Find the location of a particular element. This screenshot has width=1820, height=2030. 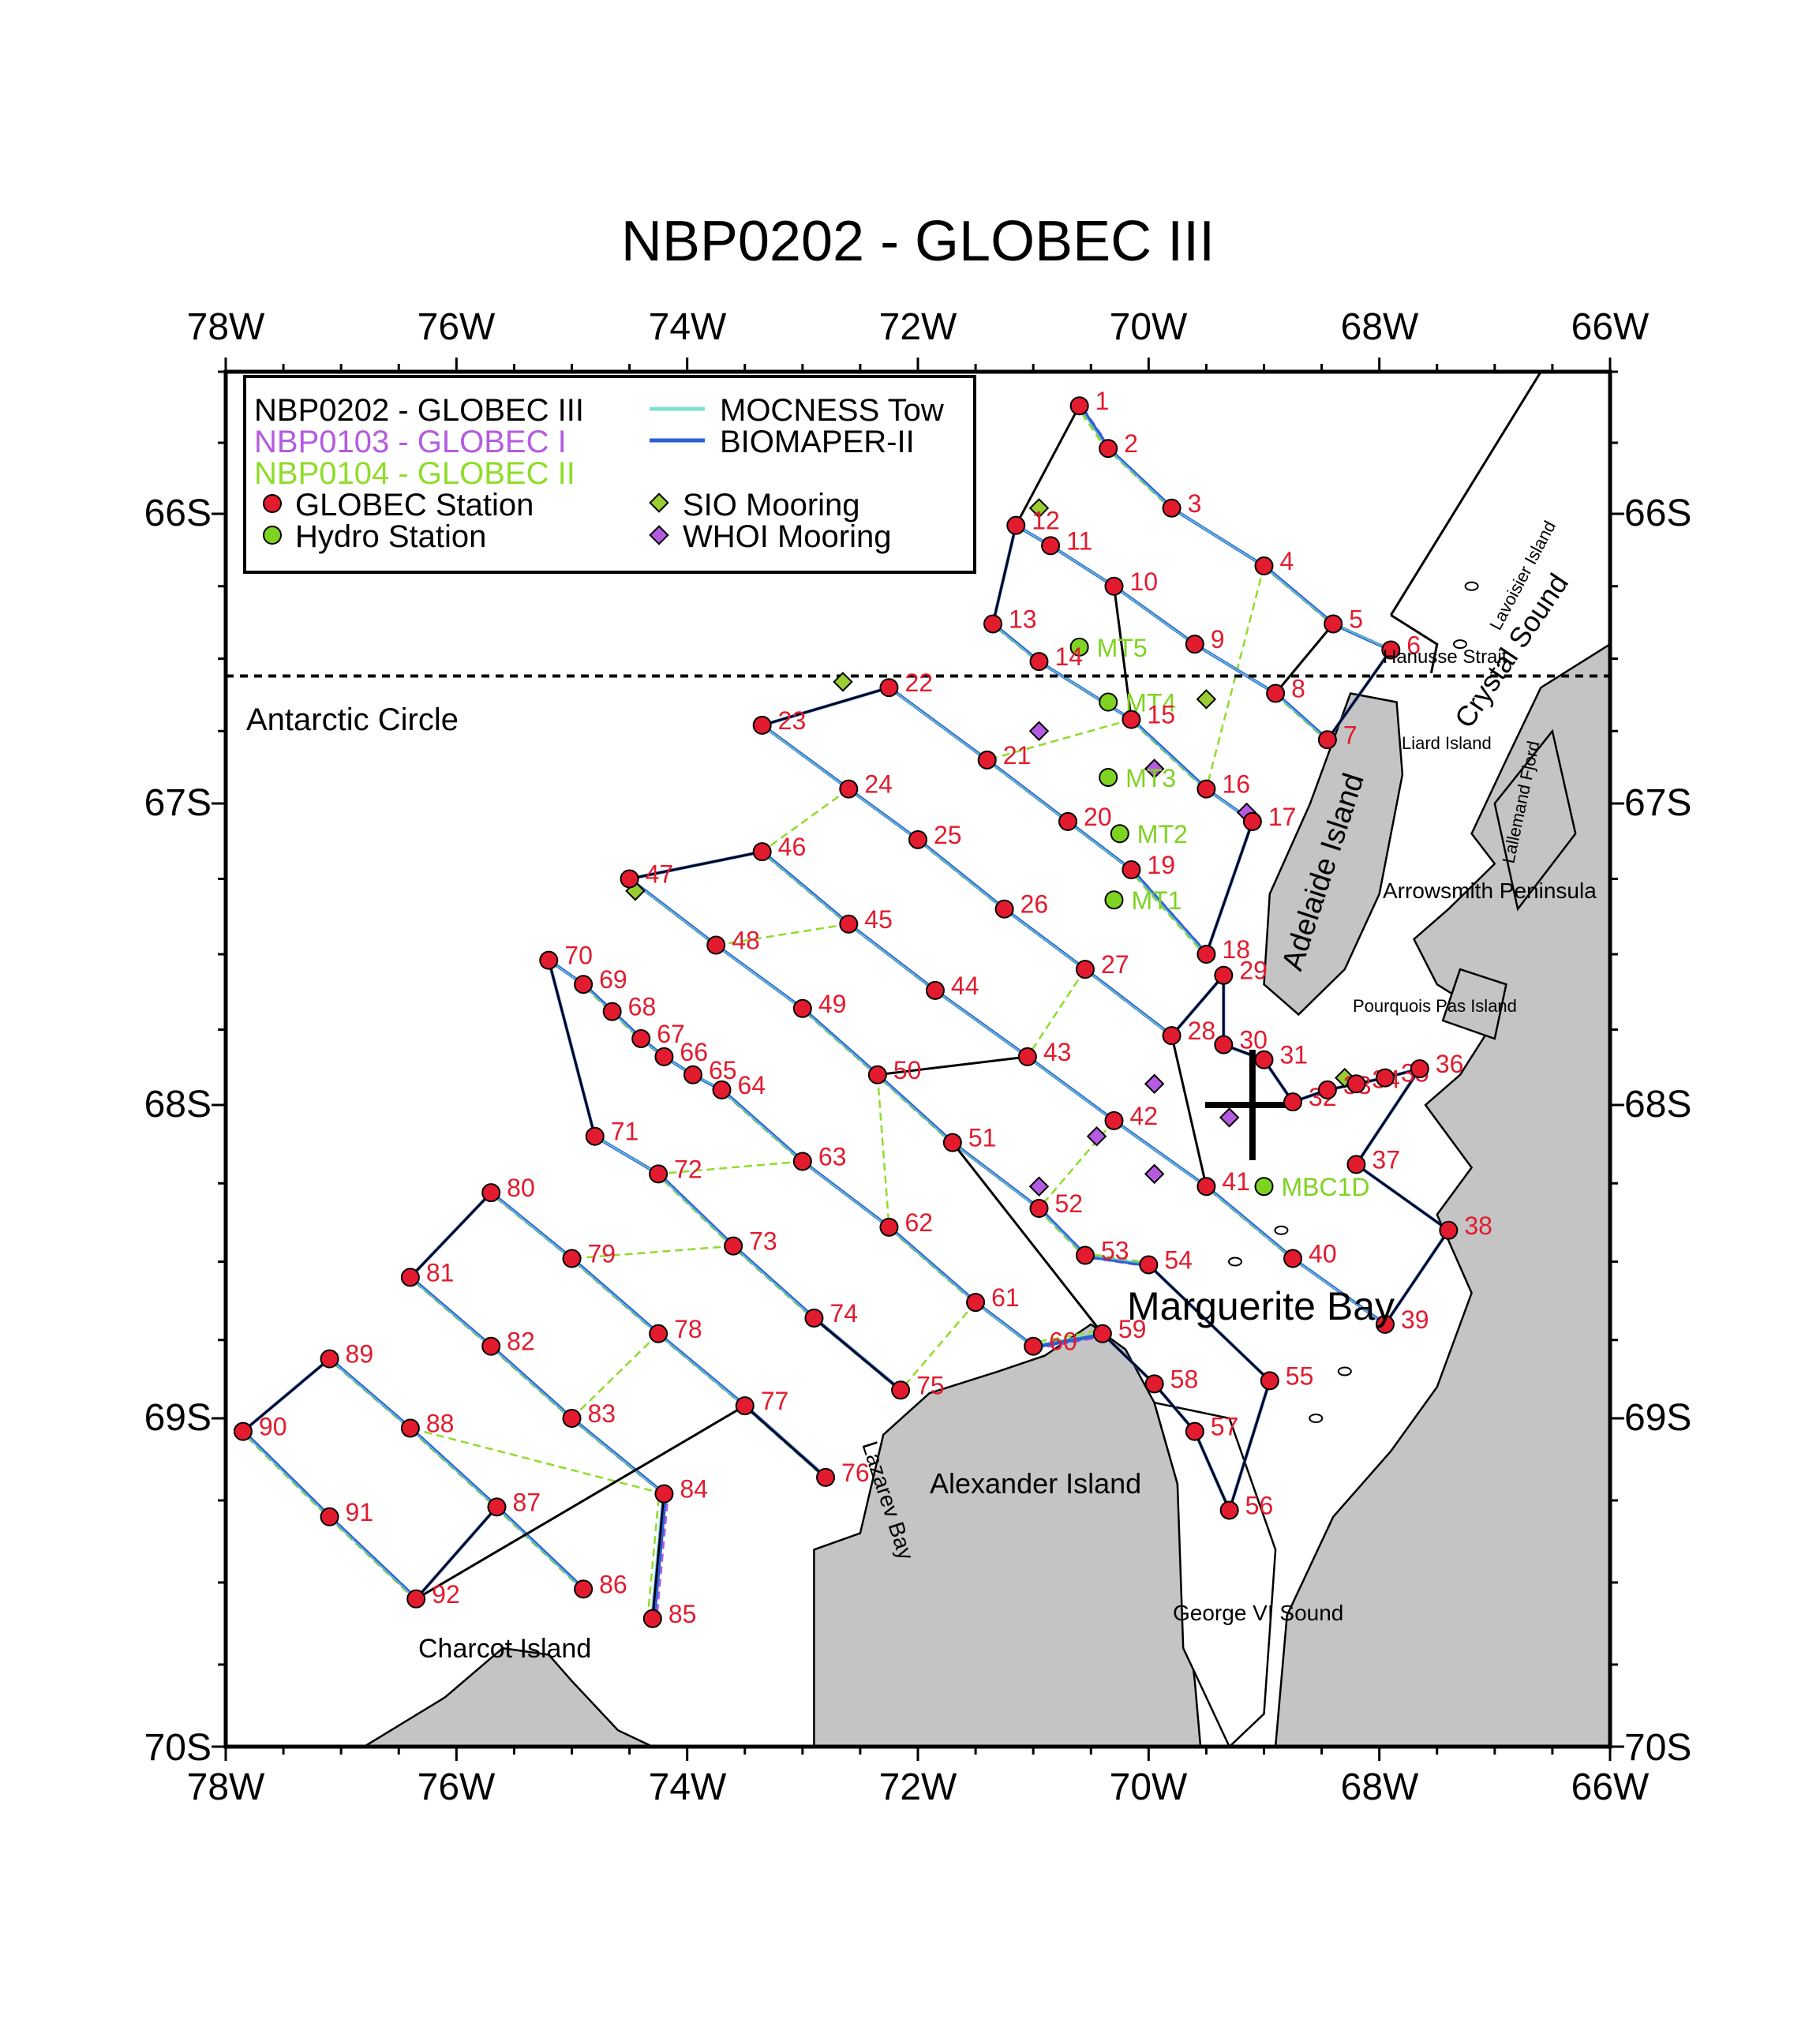

coastline-layer is located at coordinates (1466, 523).